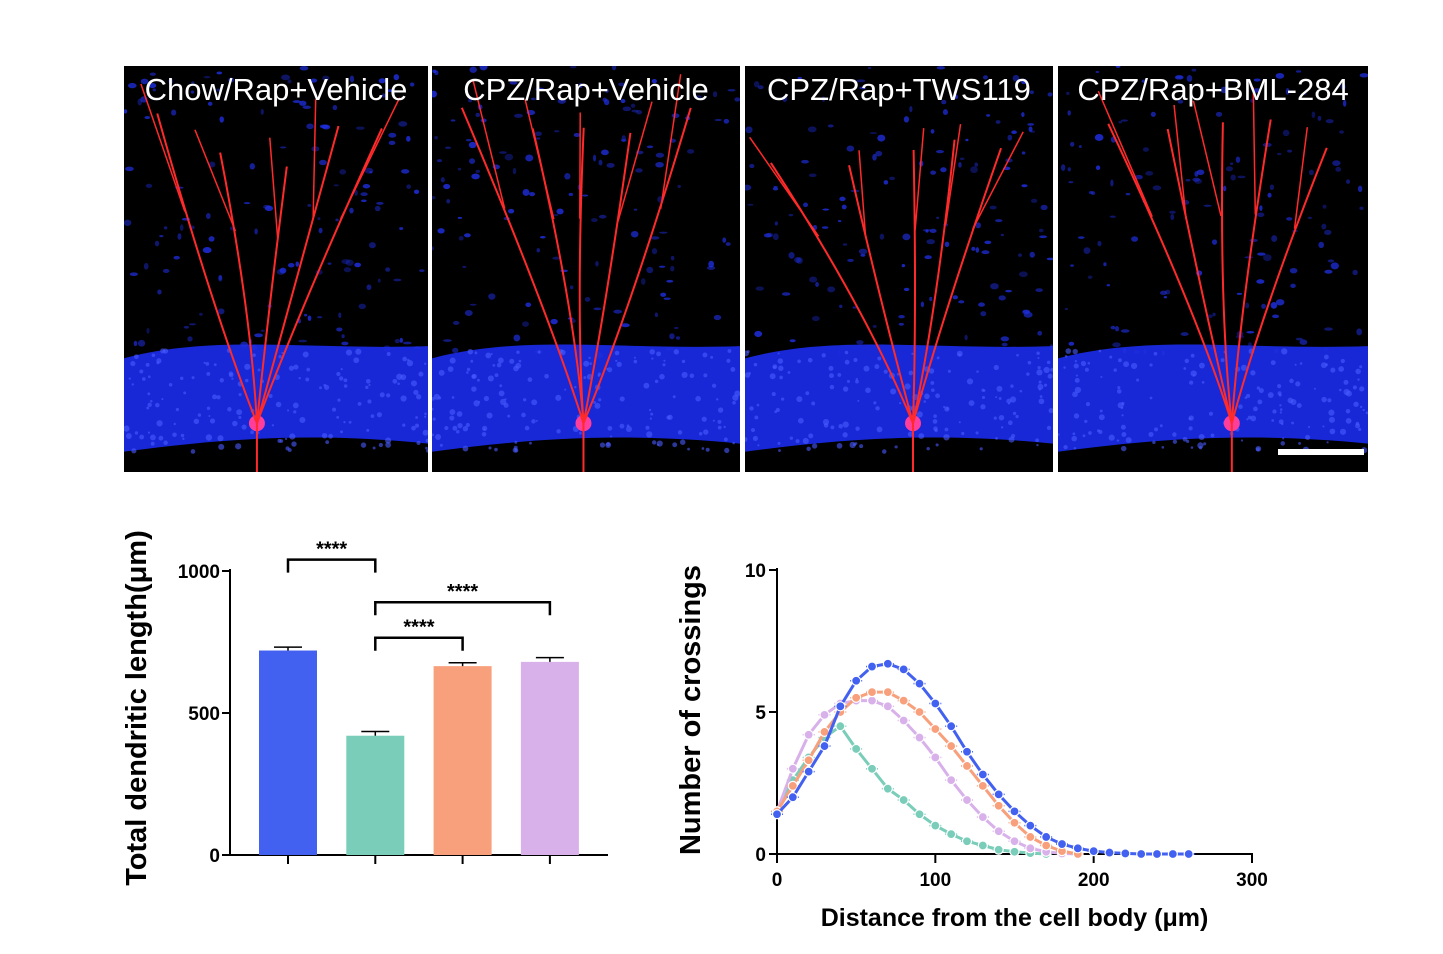 This screenshot has width=1443, height=954. What do you see at coordinates (1279, 285) in the screenshot?
I see `dendrite` at bounding box center [1279, 285].